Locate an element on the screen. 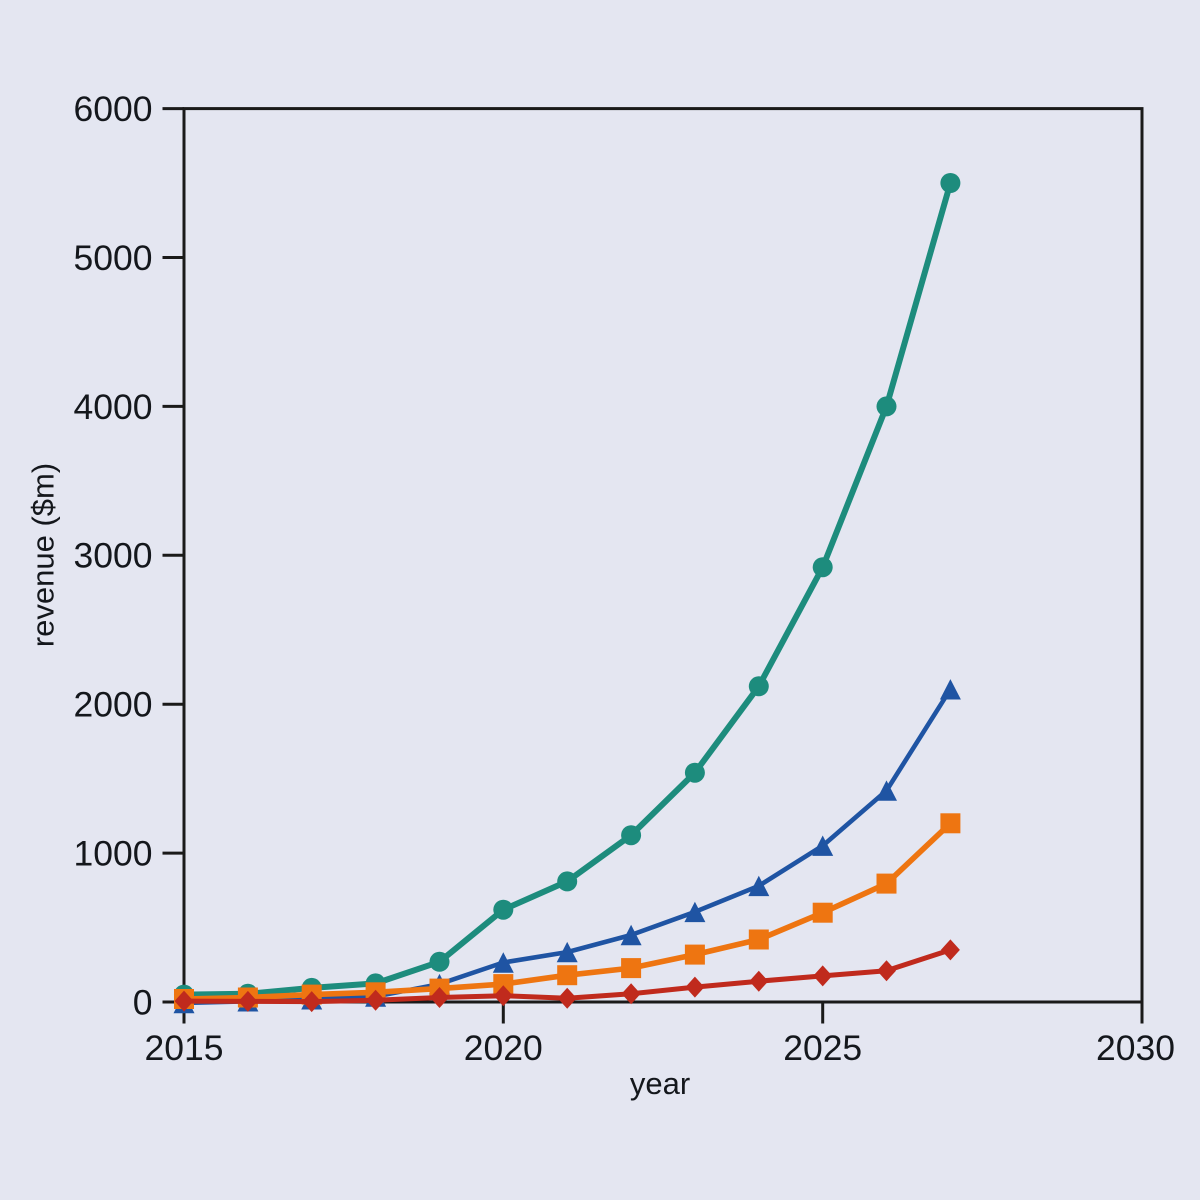  svg-text: 2025 is located at coordinates (822, 1048).